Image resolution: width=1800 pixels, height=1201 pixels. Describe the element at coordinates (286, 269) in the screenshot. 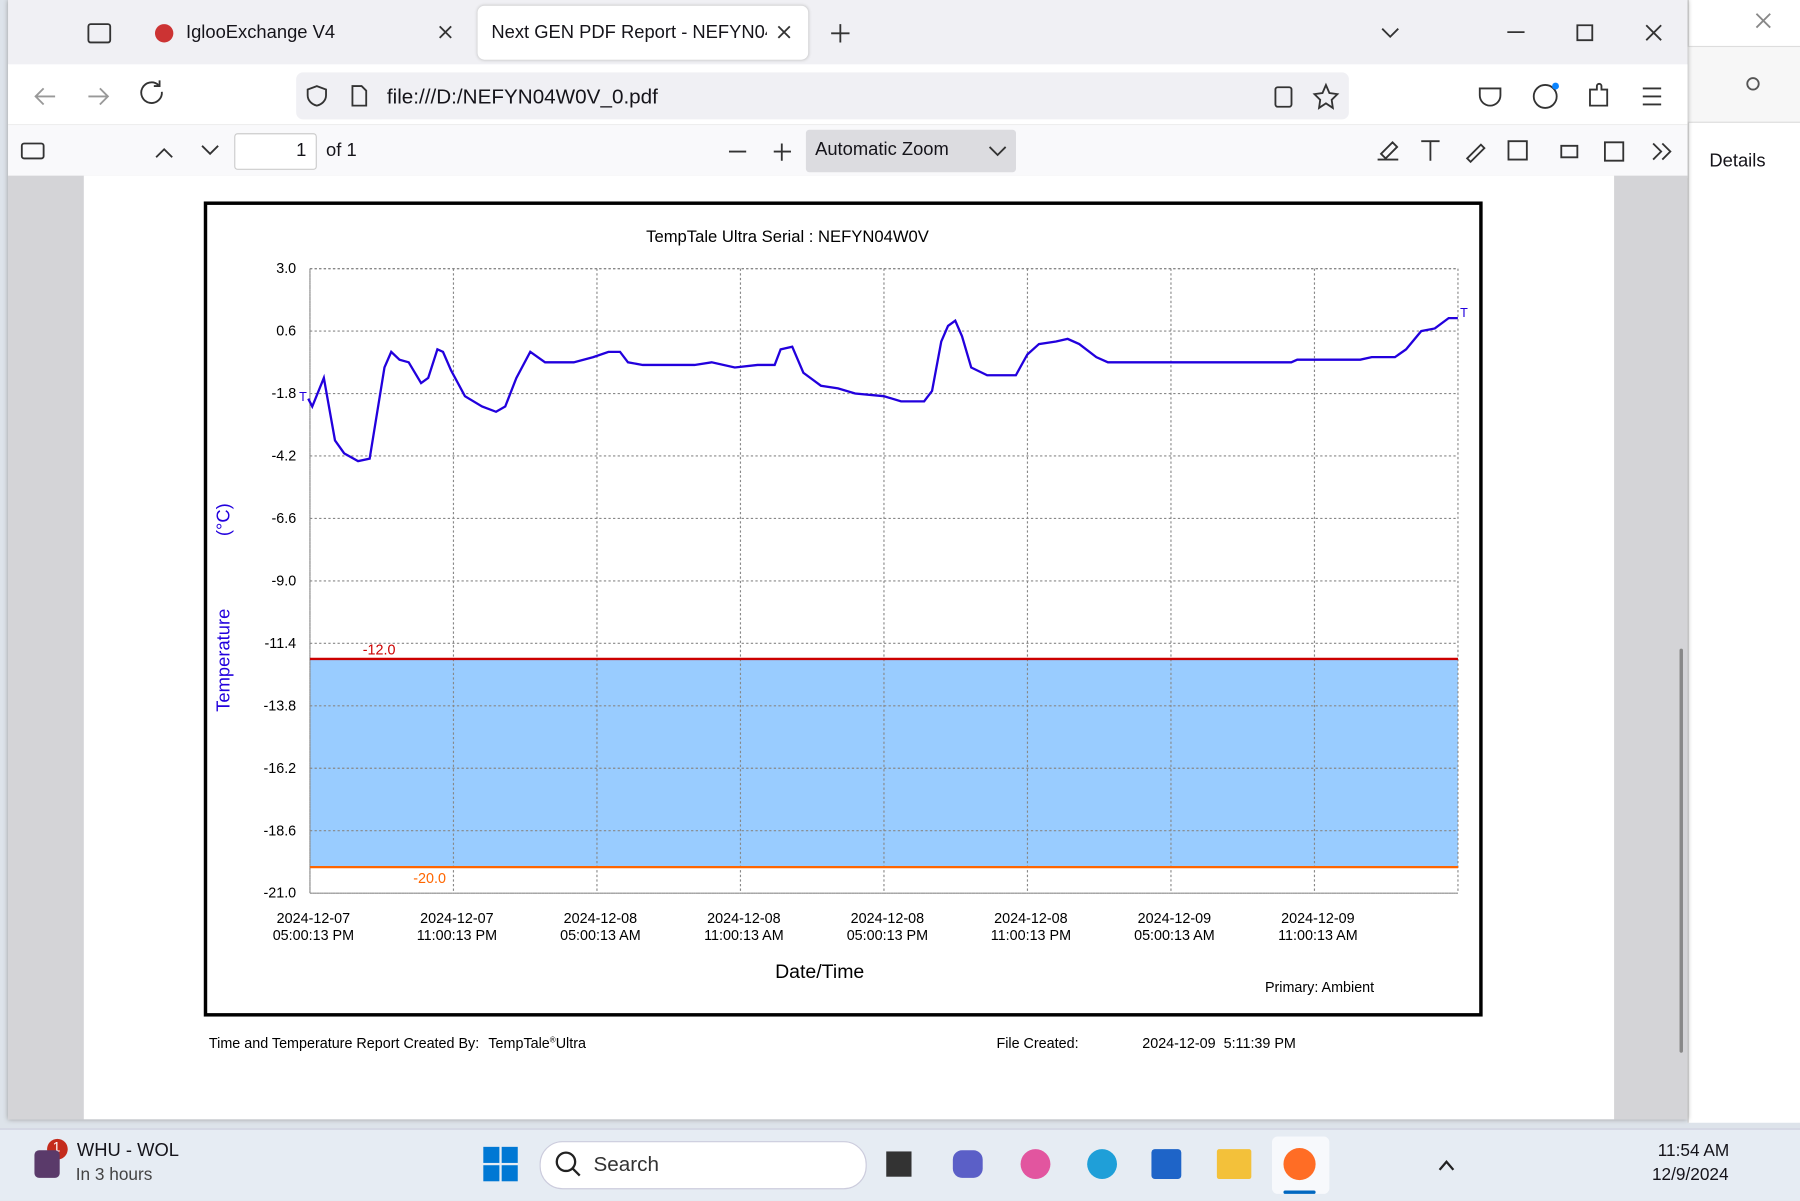

I see `y-tick-label: 3.0` at that location.